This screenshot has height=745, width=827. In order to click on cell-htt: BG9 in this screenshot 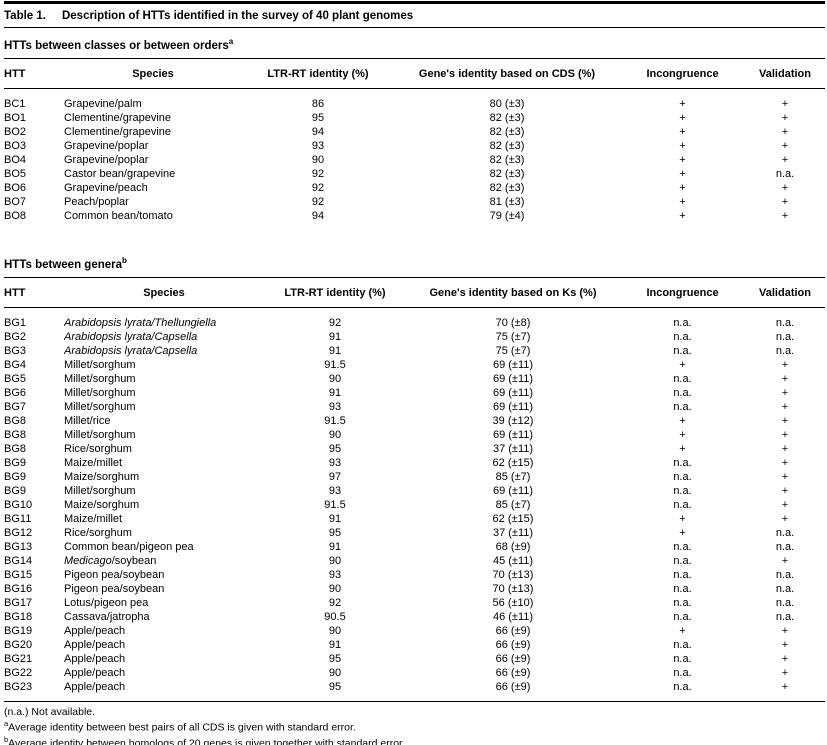, I will do `click(15, 476)`.